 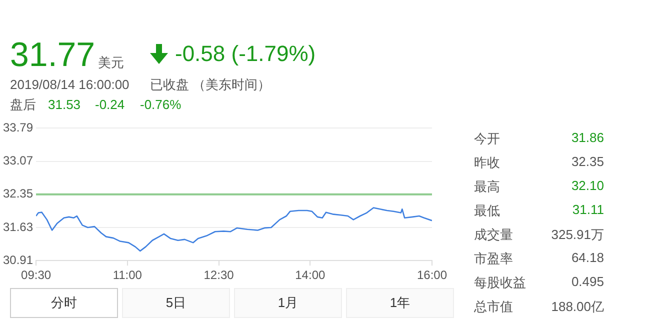 I want to click on text: 最高, so click(x=487, y=187).